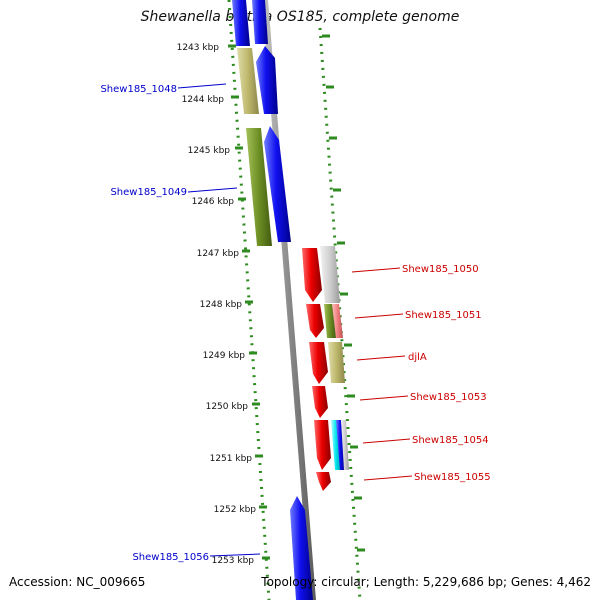 The height and width of the screenshot is (600, 600). What do you see at coordinates (231, 459) in the screenshot?
I see `ruler-label: 1251 kbp` at bounding box center [231, 459].